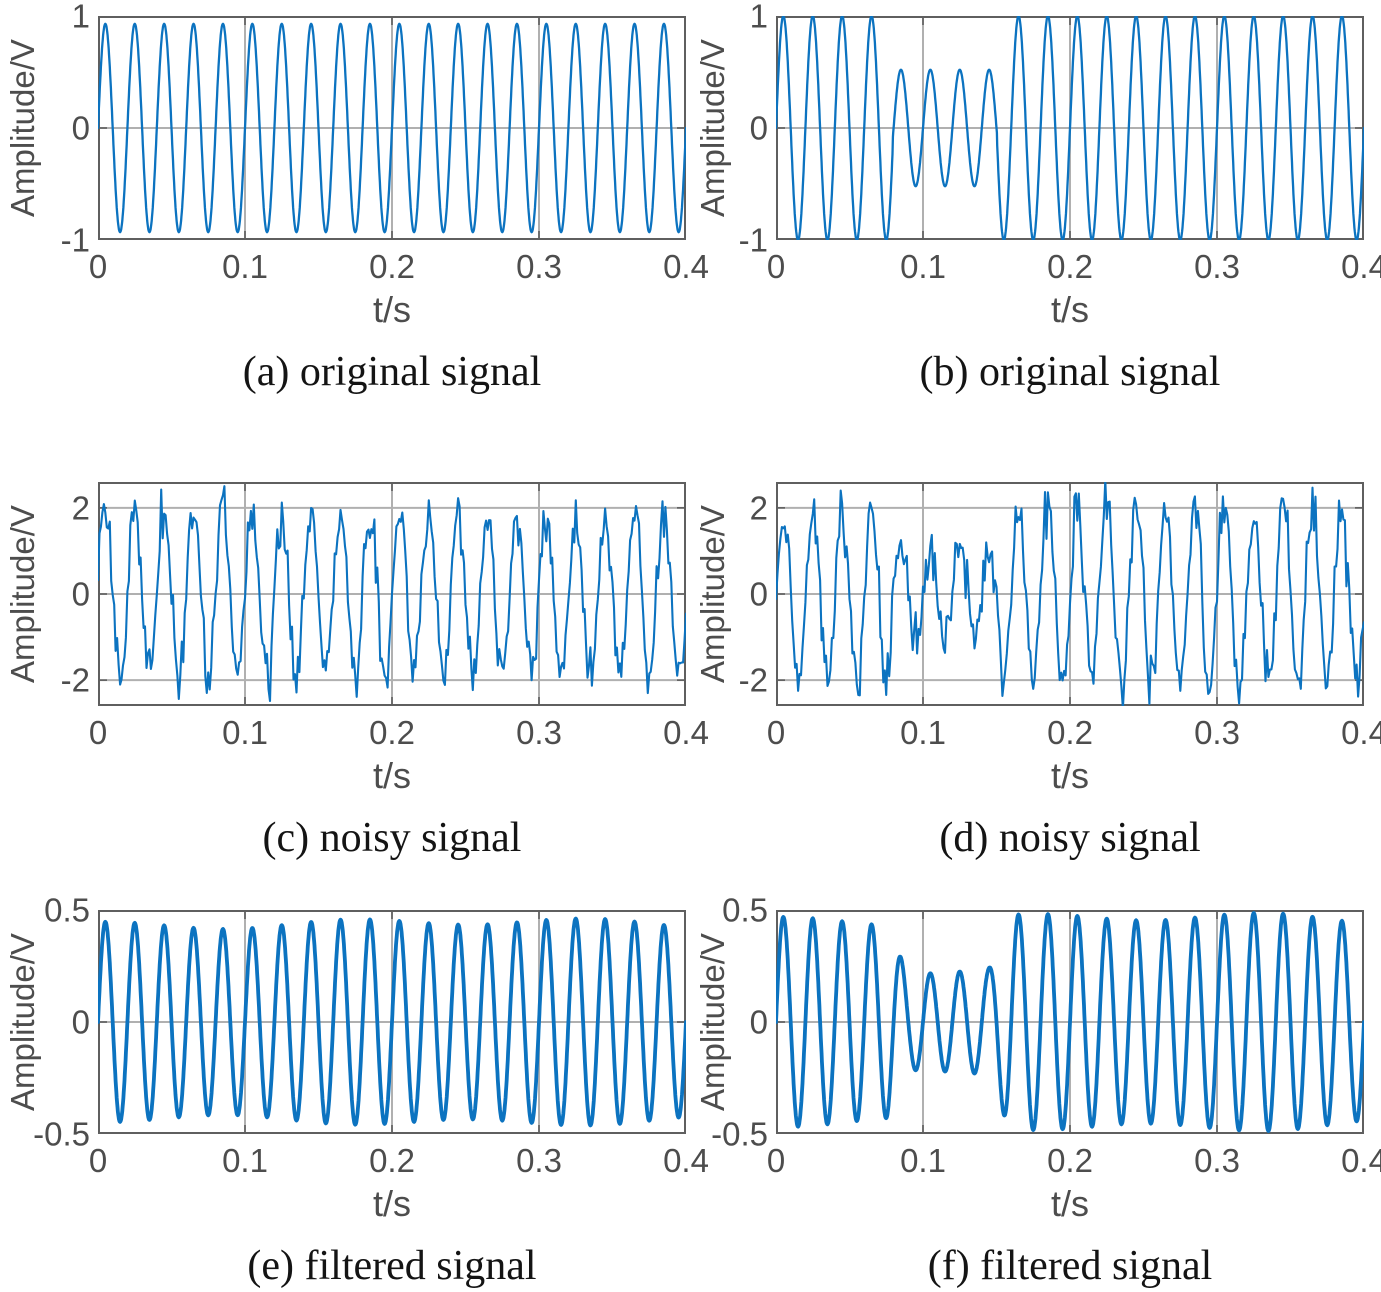 This screenshot has width=1381, height=1292. I want to click on waveform-plot-b, so click(1070, 128).